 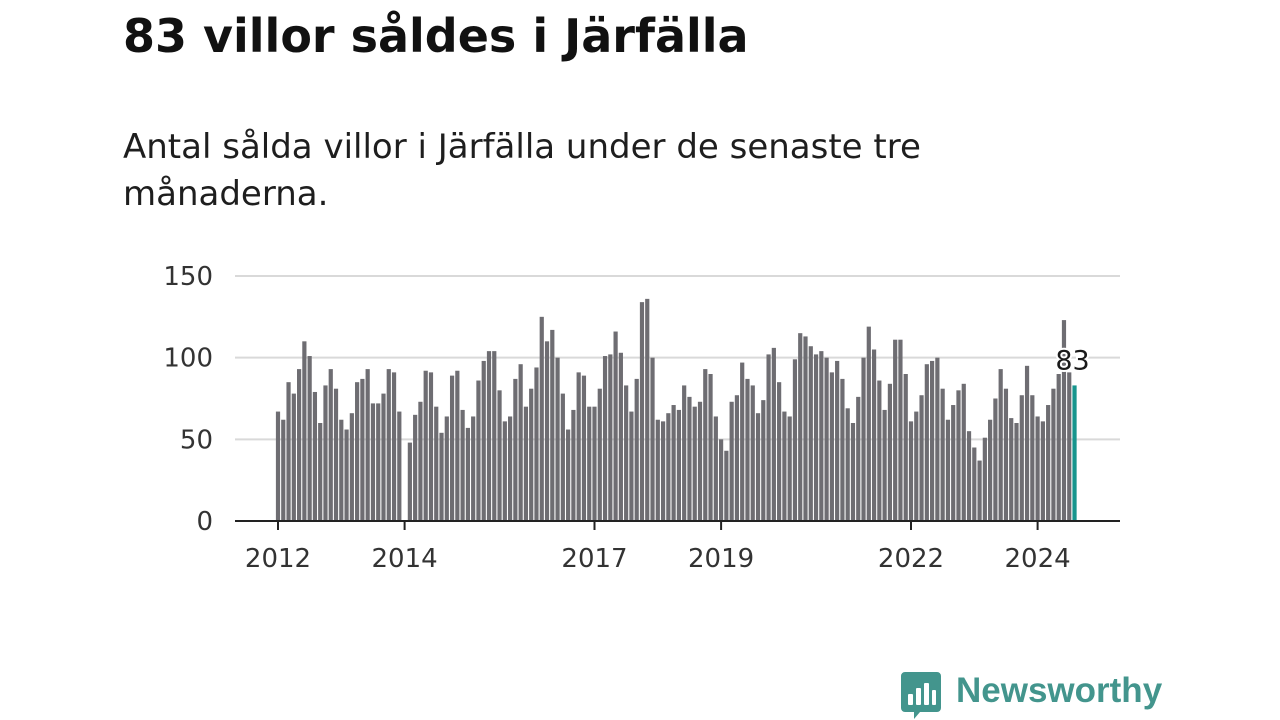 What do you see at coordinates (677, 525) in the screenshot?
I see `axes` at bounding box center [677, 525].